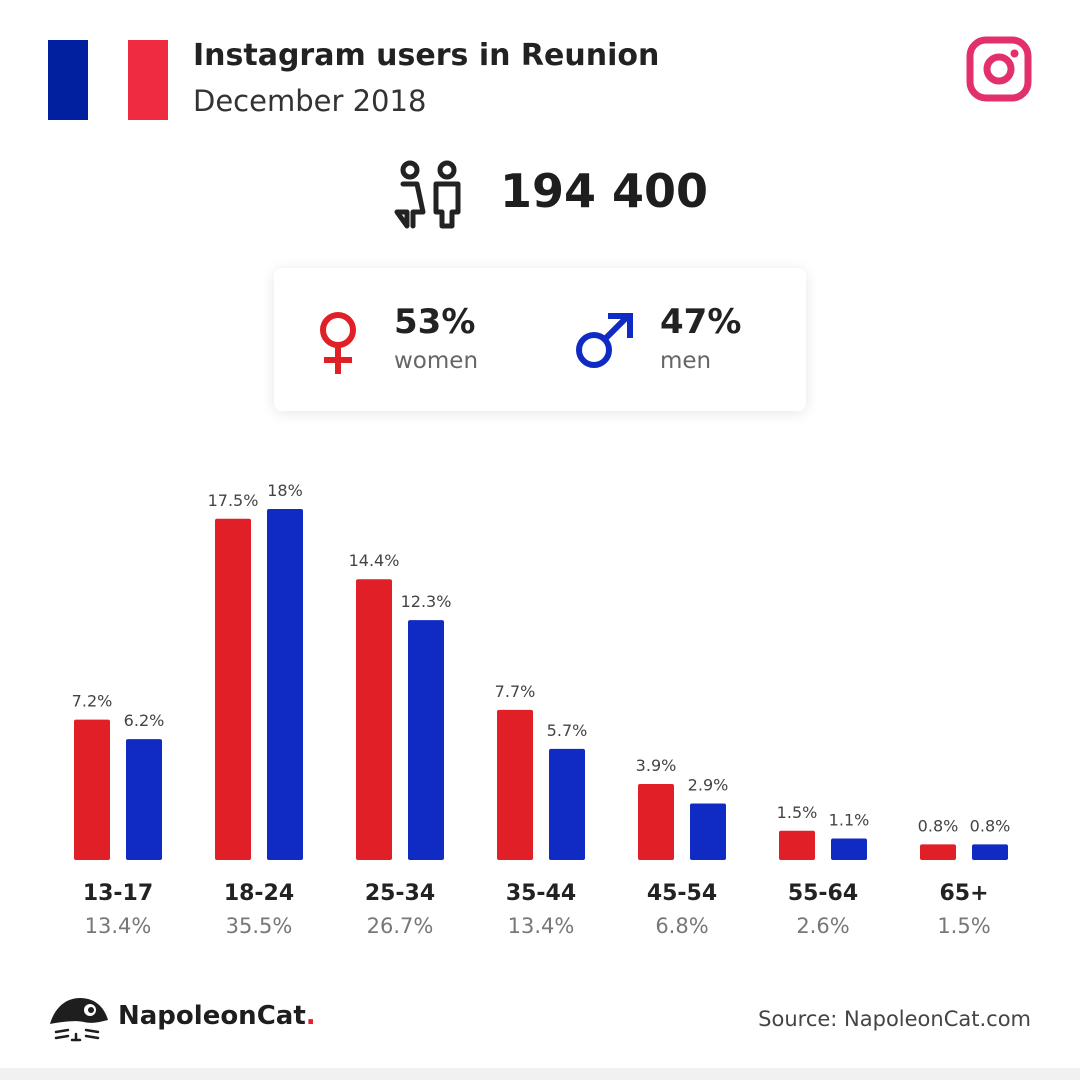  Describe the element at coordinates (604, 340) in the screenshot. I see `male-symbol-icon` at that location.